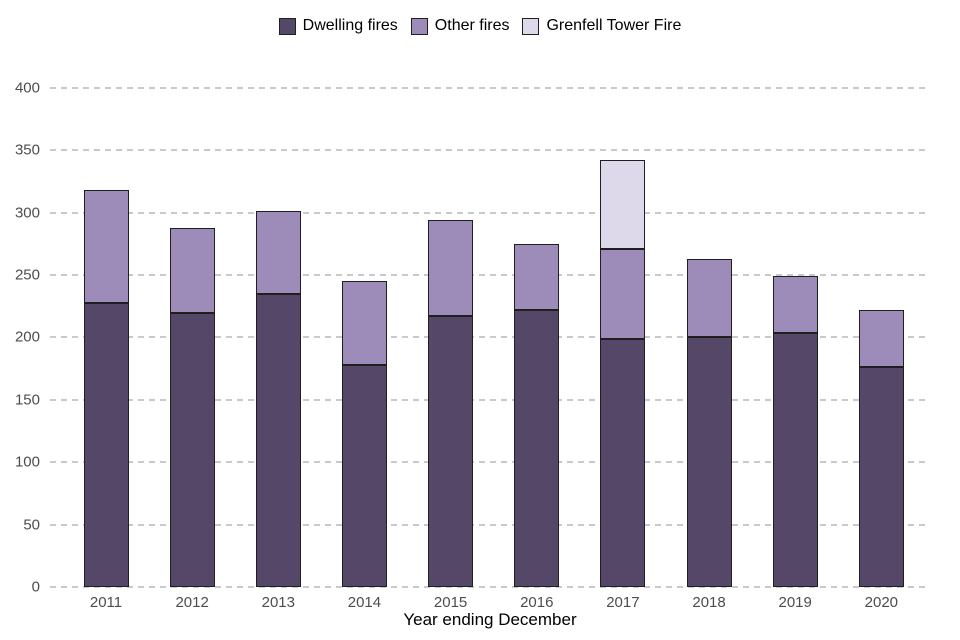 The height and width of the screenshot is (640, 960). Describe the element at coordinates (537, 448) in the screenshot. I see `bar-2016-dwelling-fires` at that location.